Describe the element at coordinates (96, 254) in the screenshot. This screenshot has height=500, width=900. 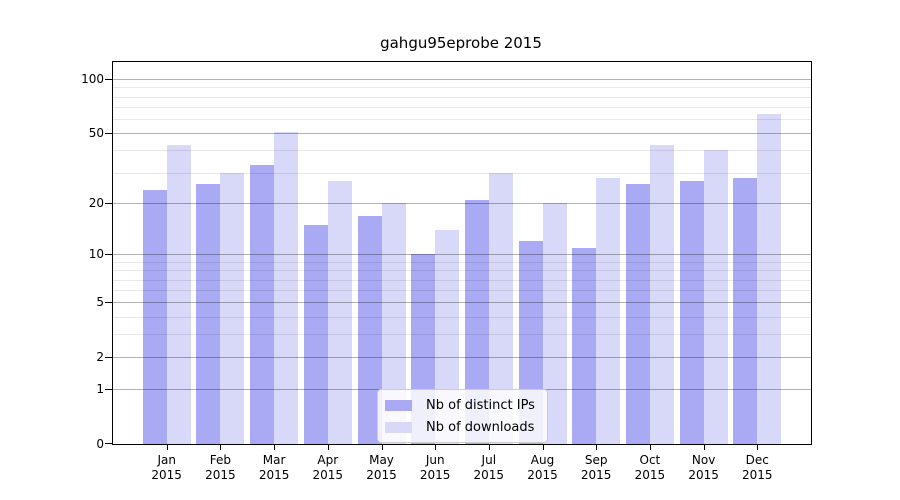
I see `y-tick-label: 10` at that location.